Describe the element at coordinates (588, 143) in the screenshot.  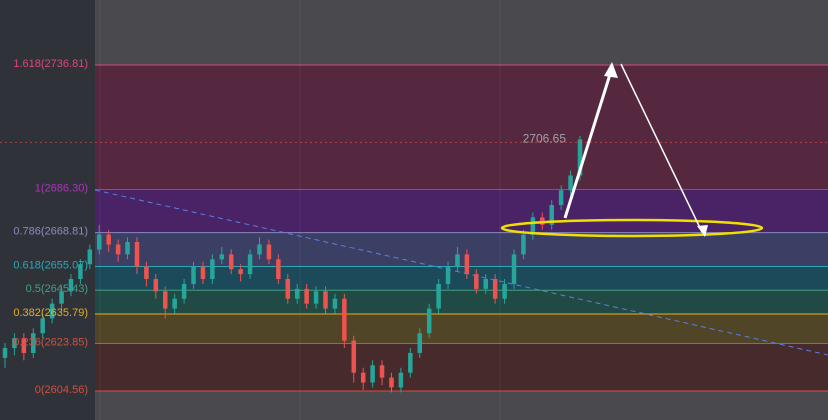
I see `arrow-up` at that location.